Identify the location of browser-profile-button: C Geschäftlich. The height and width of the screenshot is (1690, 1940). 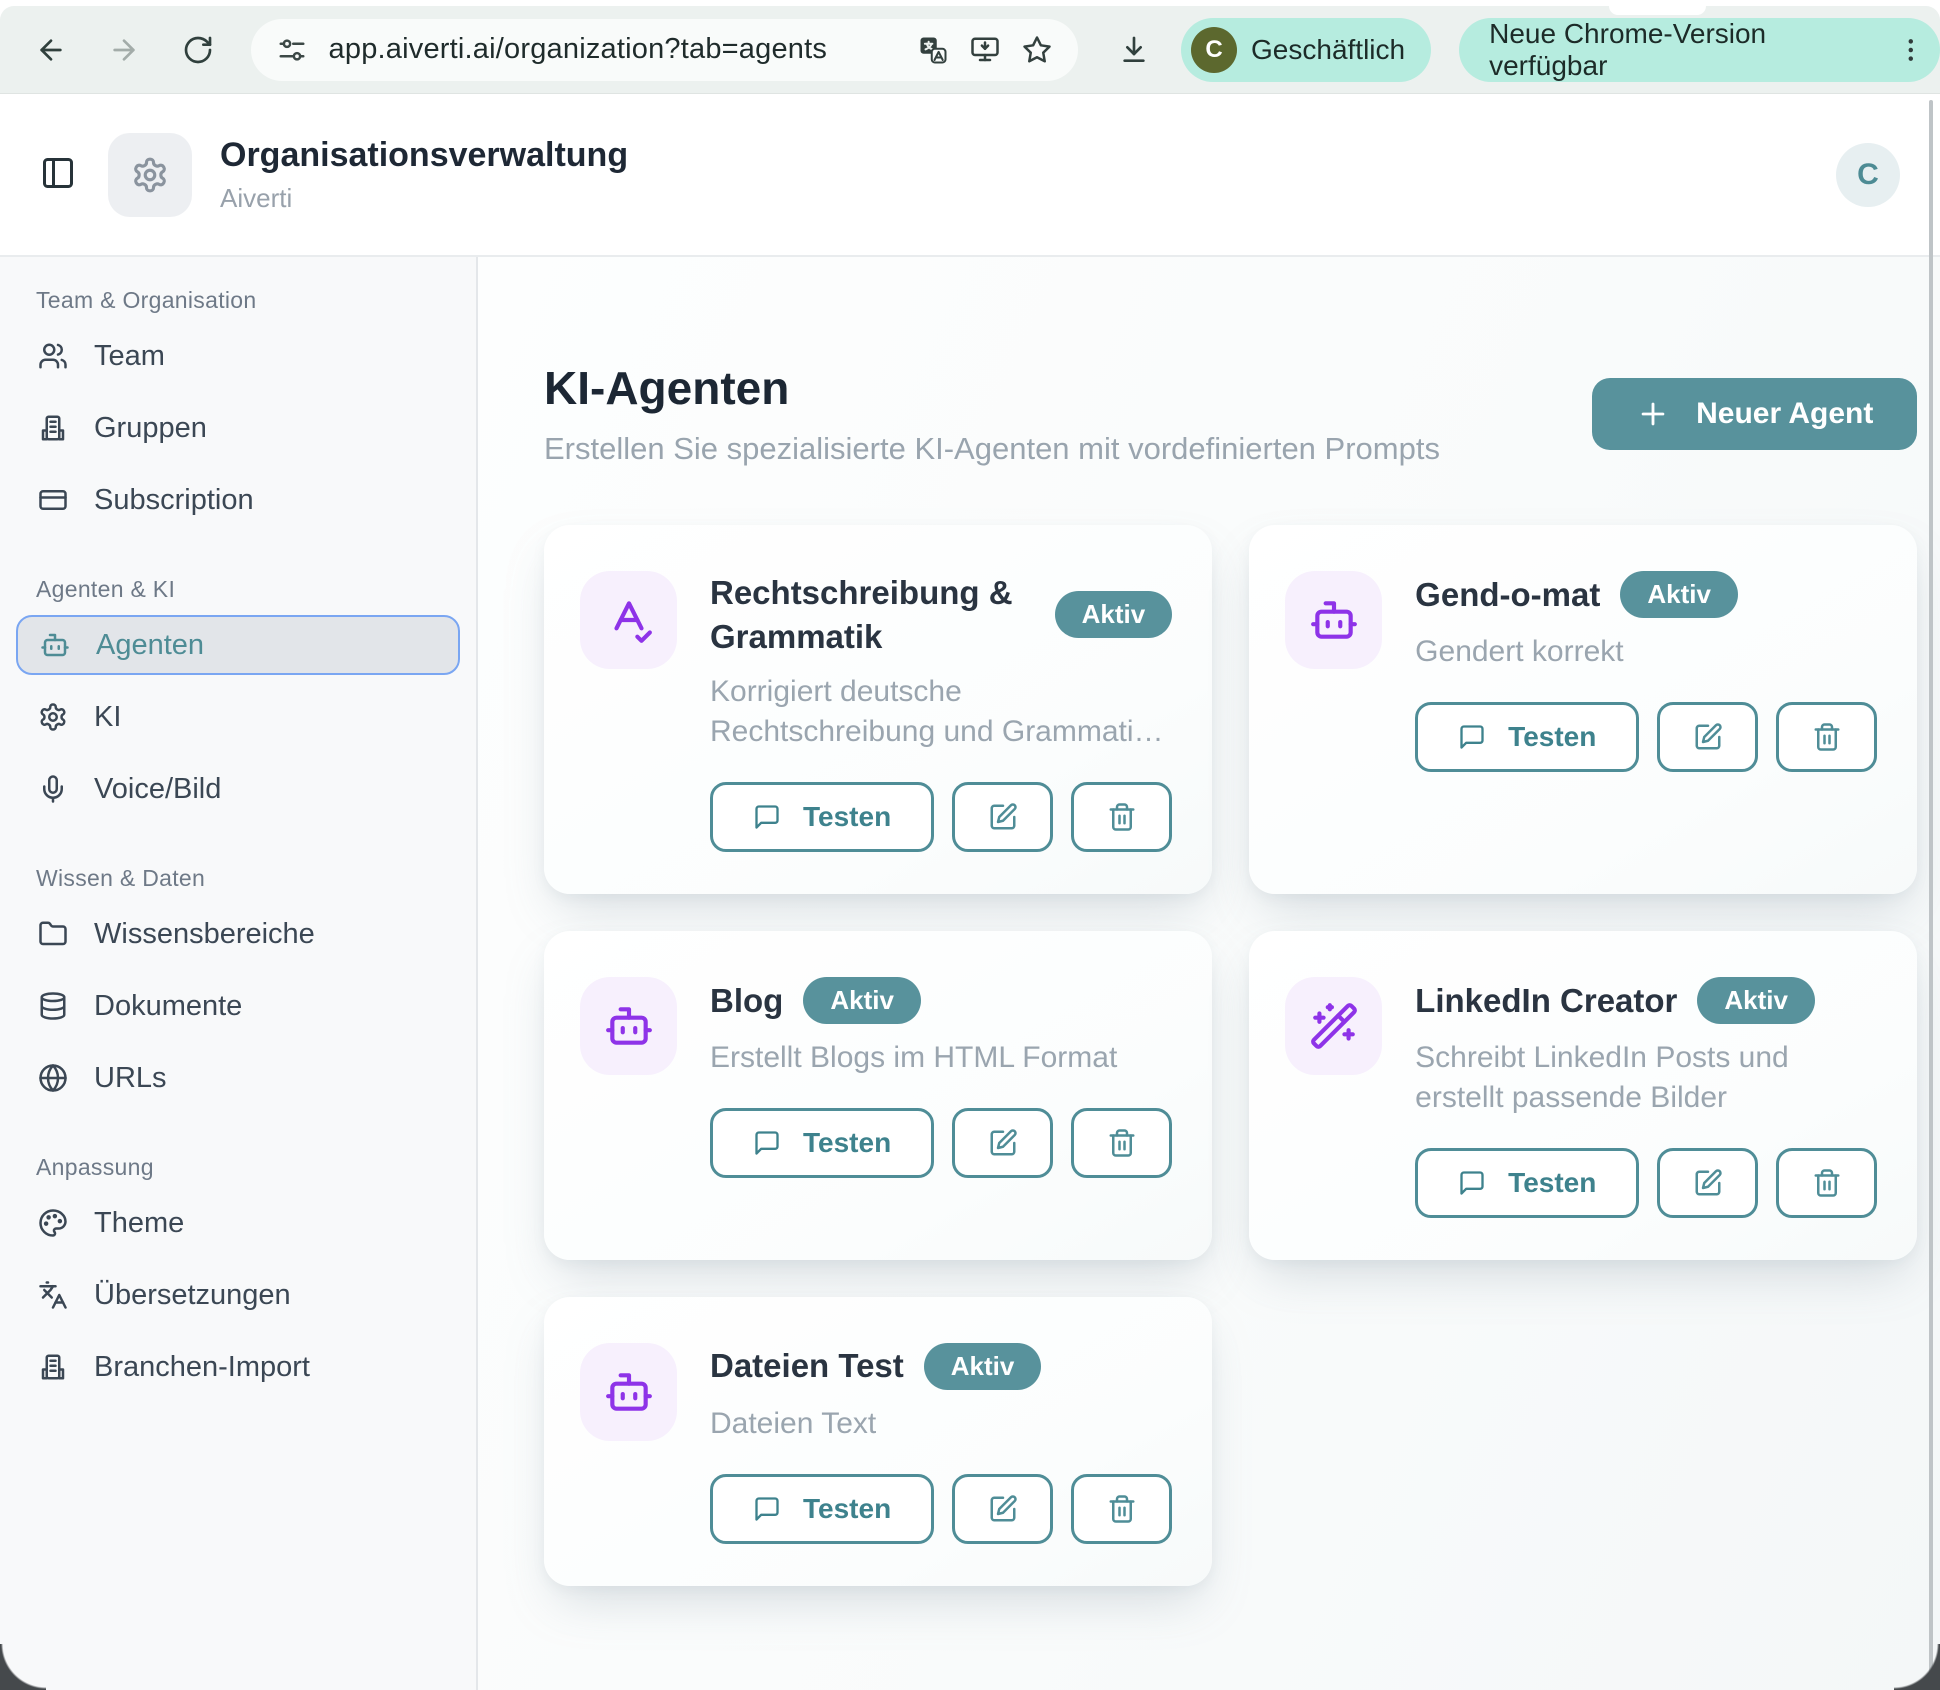
(1306, 49).